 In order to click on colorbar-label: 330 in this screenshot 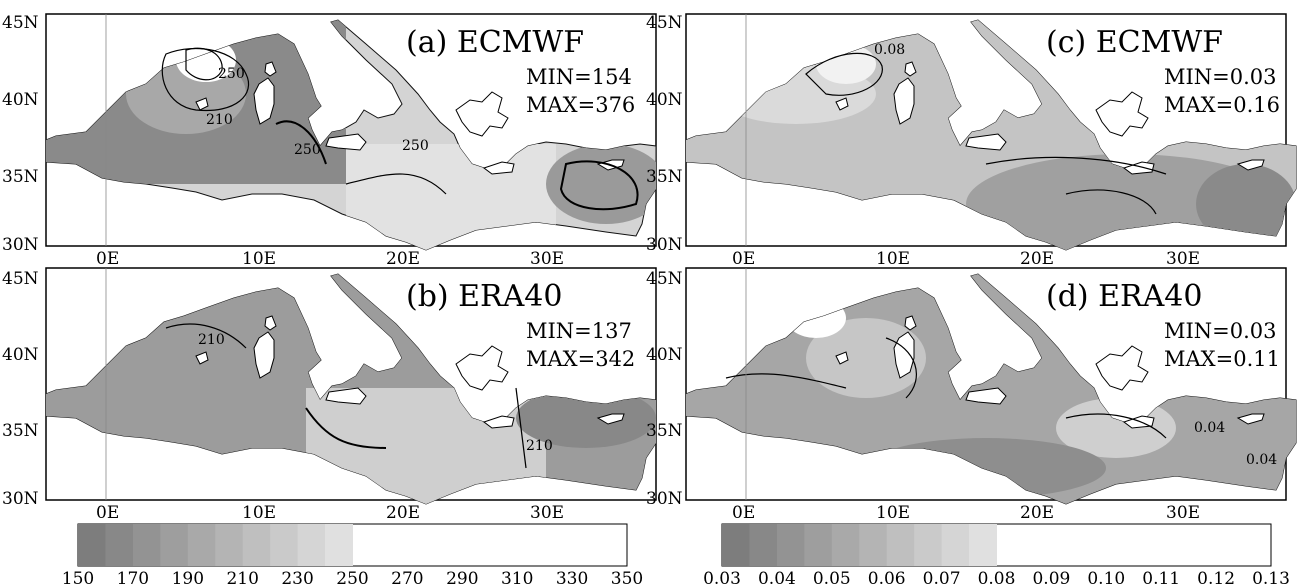, I will do `click(572, 577)`.